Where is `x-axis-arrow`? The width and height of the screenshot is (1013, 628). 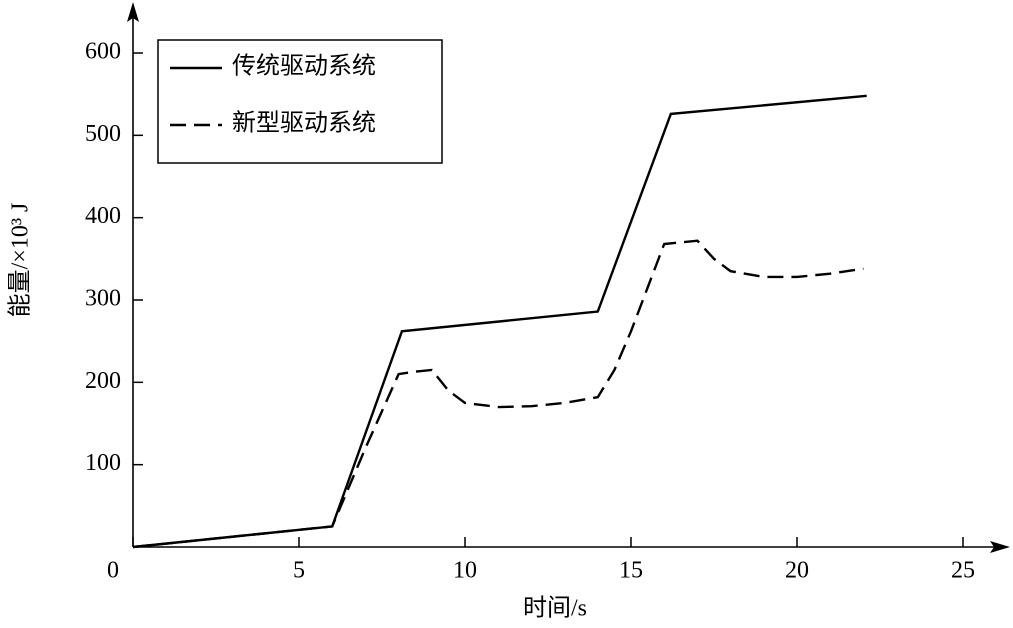 x-axis-arrow is located at coordinates (1000, 547).